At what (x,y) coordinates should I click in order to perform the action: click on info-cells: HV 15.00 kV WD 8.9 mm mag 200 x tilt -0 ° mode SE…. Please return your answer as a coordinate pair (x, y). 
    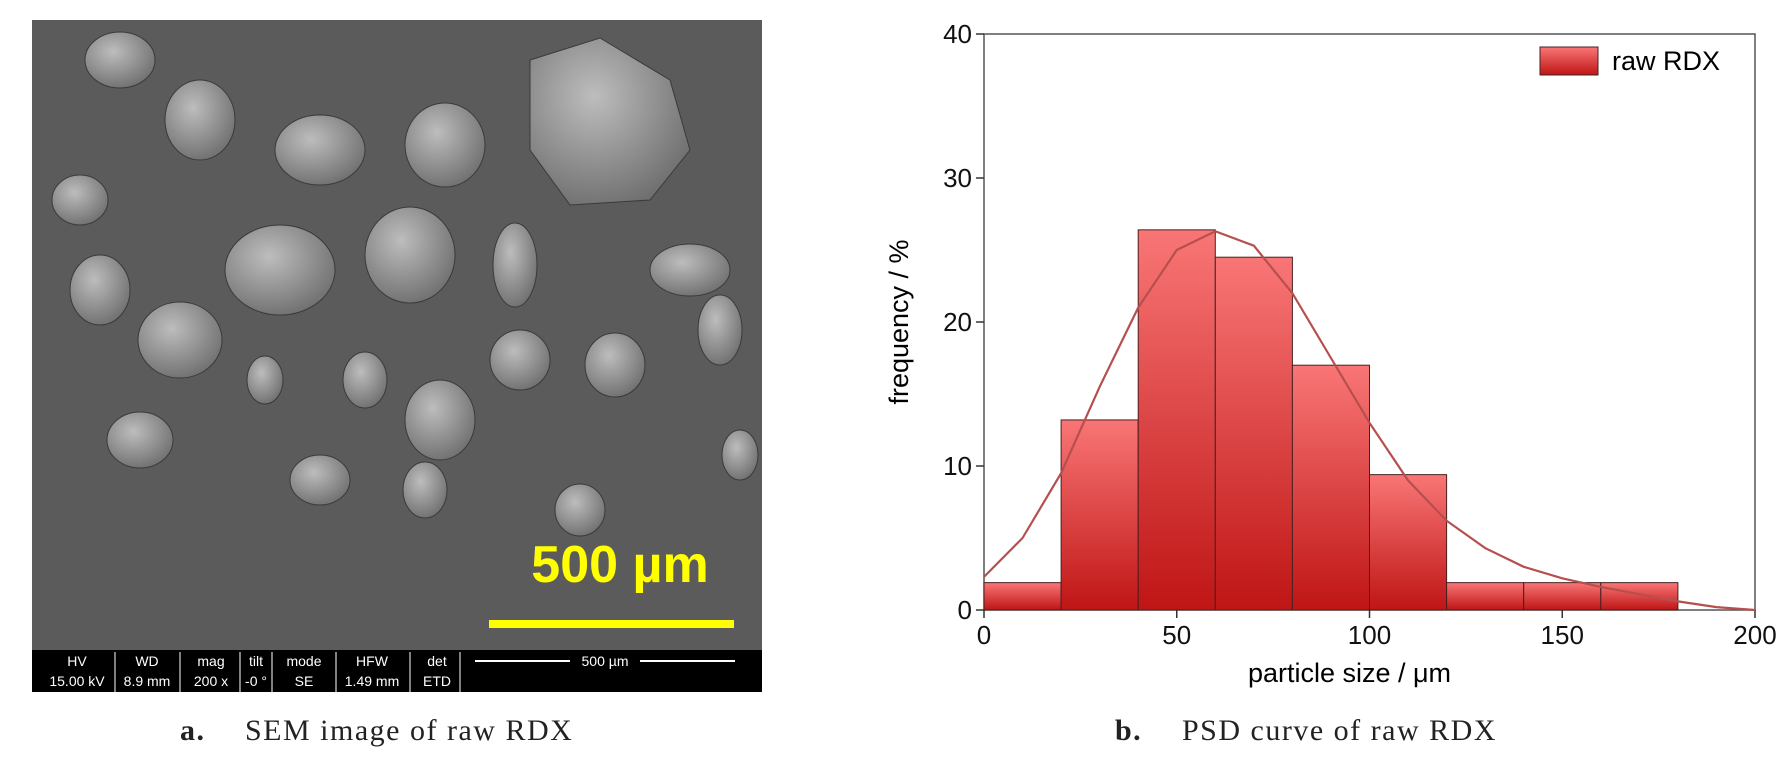
    Looking at the image, I should click on (255, 672).